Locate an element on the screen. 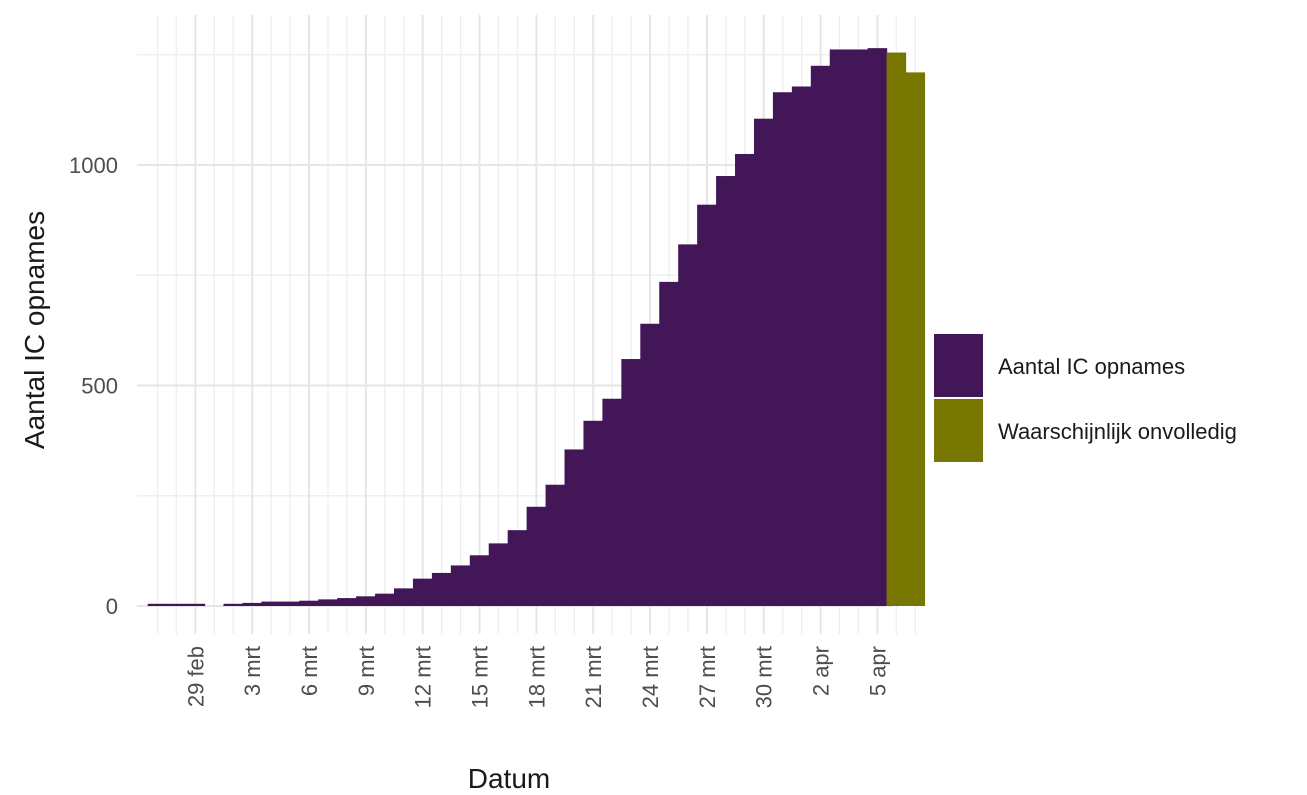 The height and width of the screenshot is (795, 1307). x-tick-label: 18 mrt is located at coordinates (536, 677).